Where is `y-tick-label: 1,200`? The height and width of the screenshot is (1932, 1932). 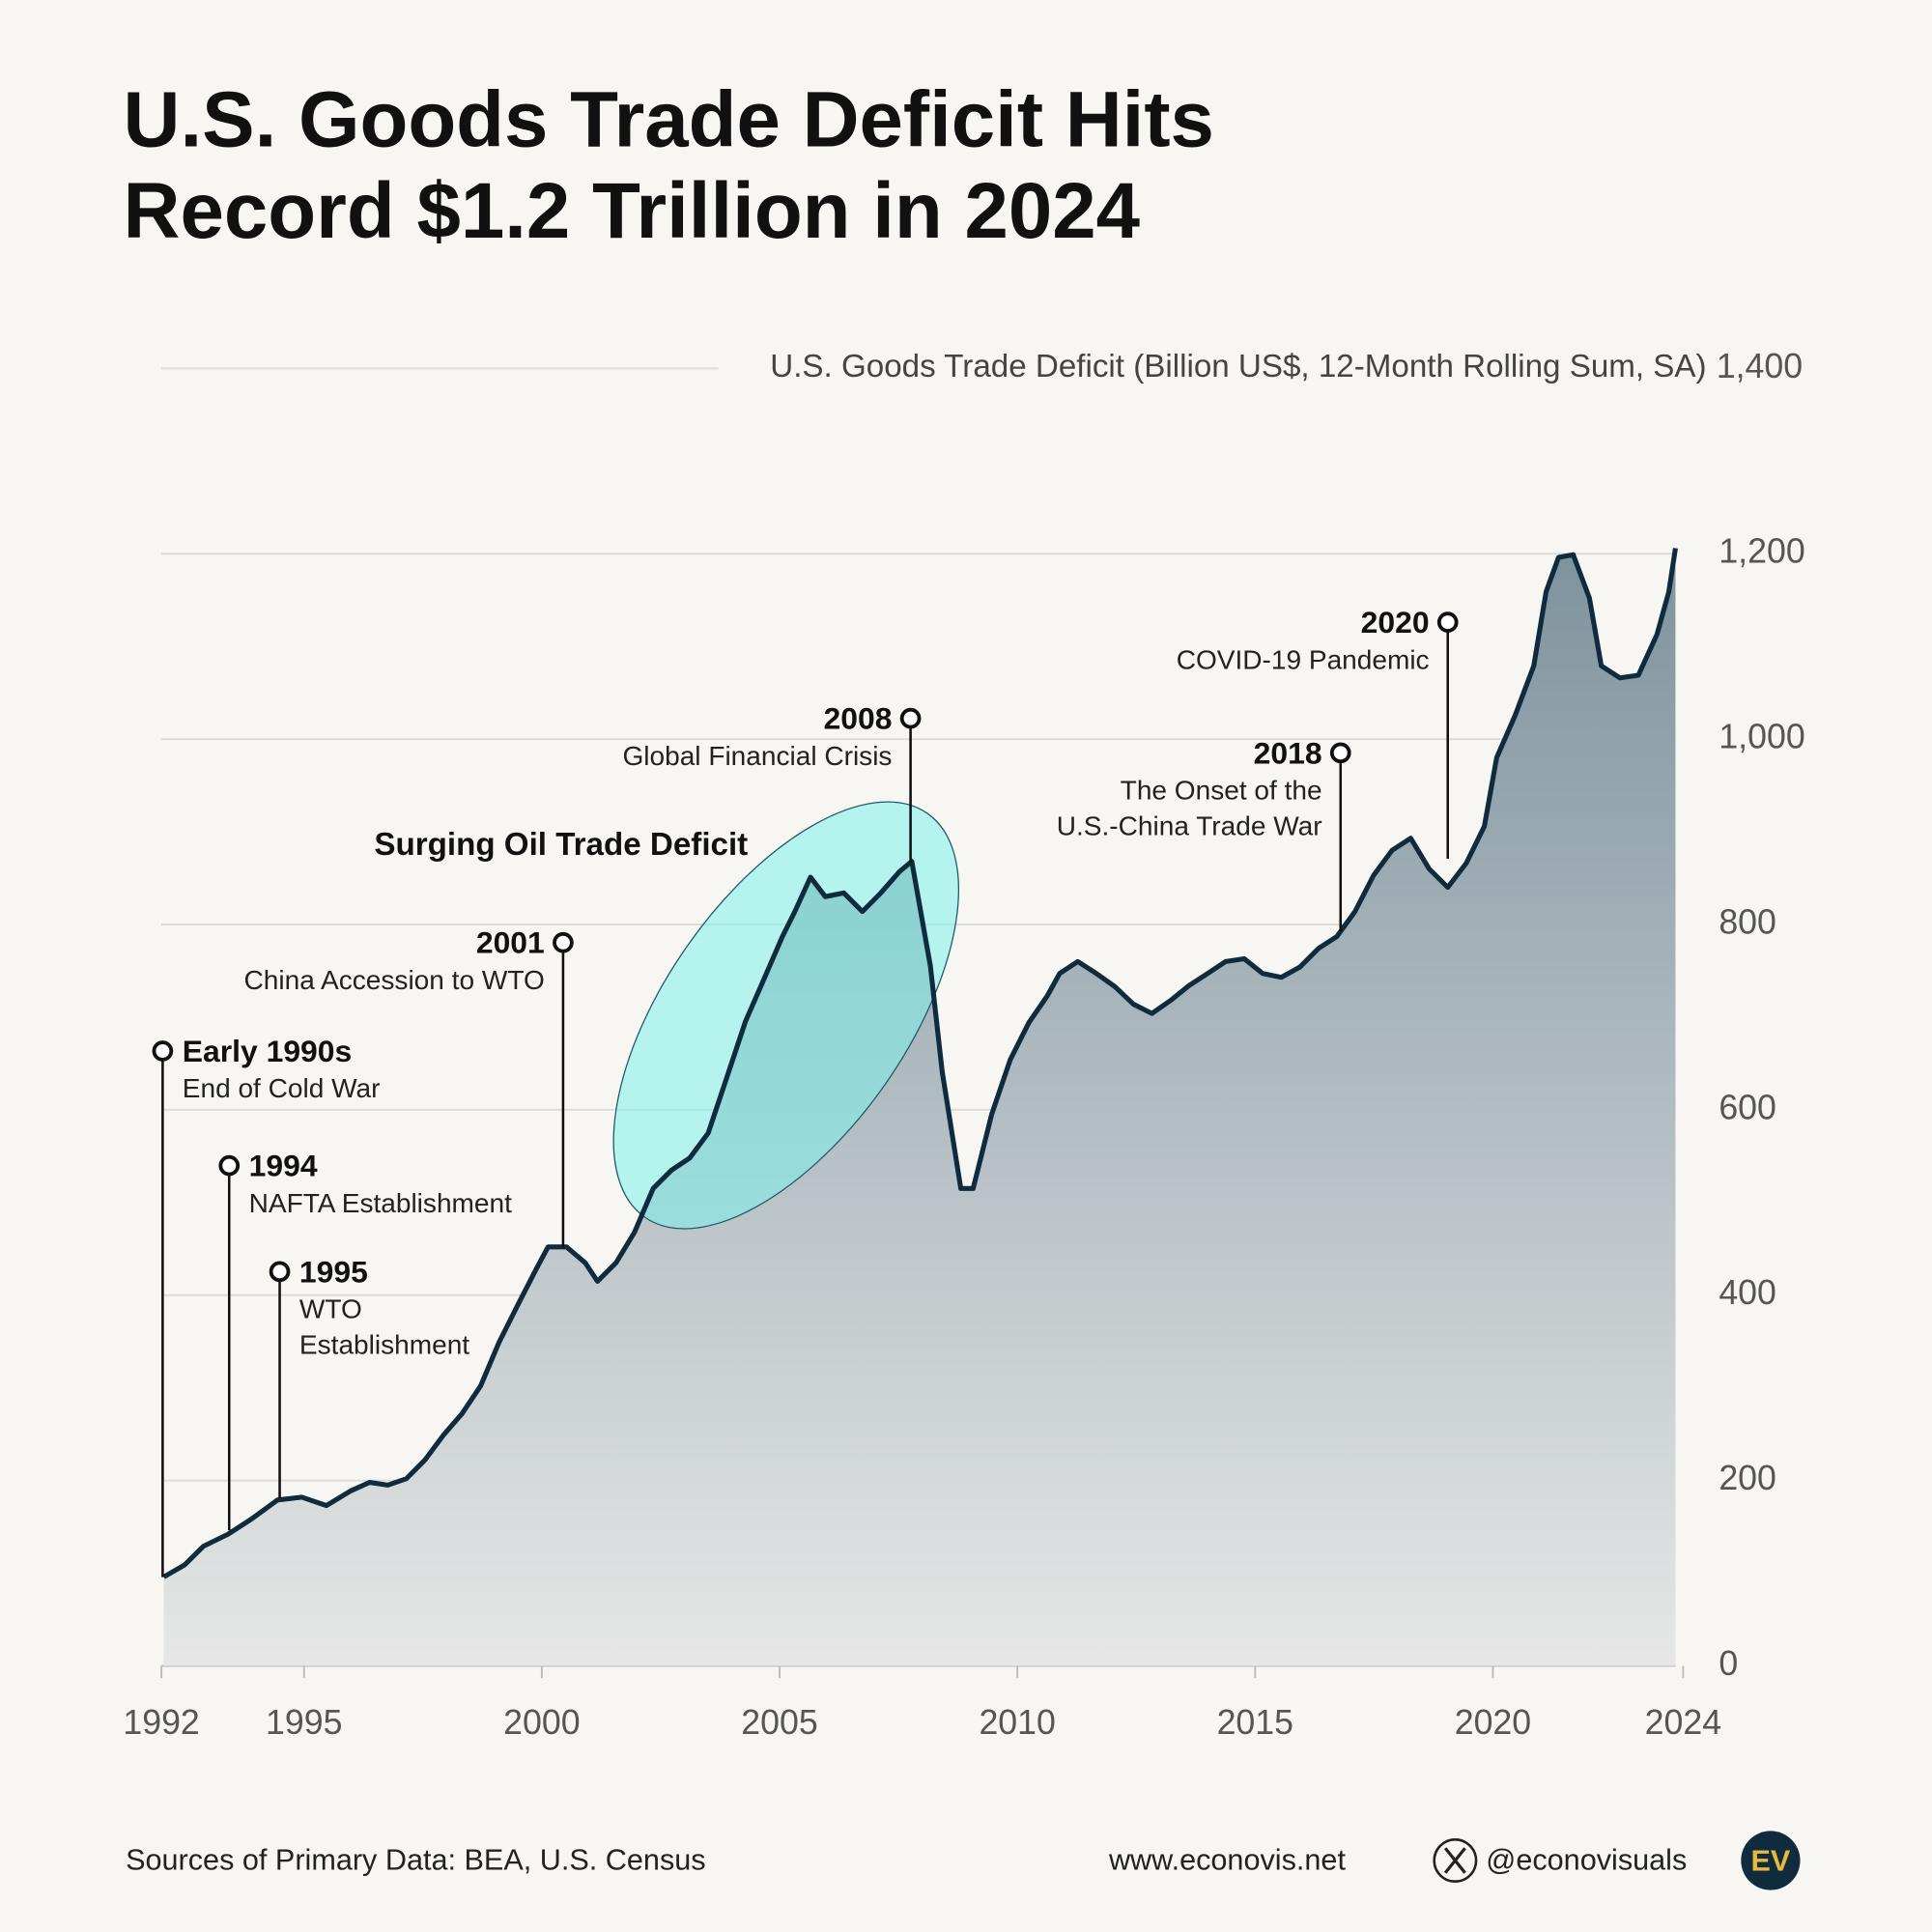
y-tick-label: 1,200 is located at coordinates (1761, 551).